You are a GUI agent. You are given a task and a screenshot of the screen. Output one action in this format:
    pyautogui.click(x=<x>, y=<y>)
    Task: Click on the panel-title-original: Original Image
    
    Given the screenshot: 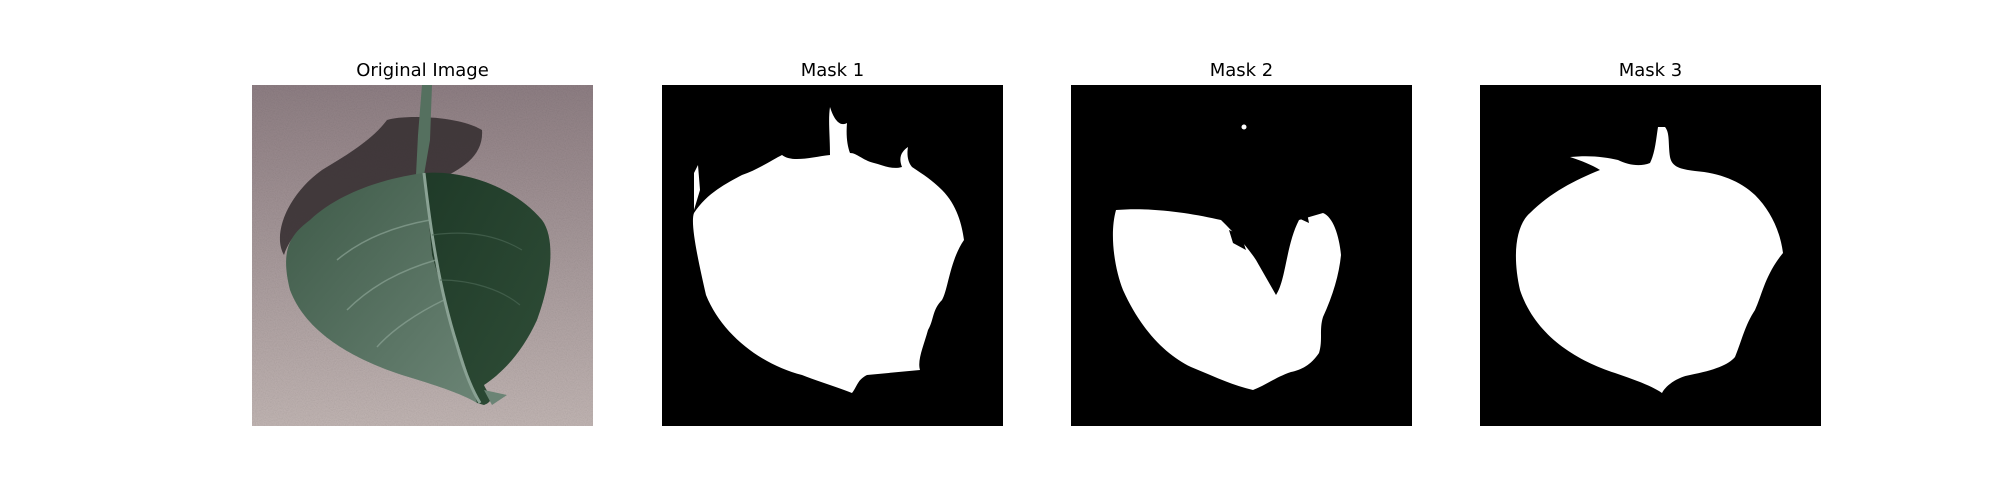 What is the action you would take?
    pyautogui.click(x=422, y=70)
    